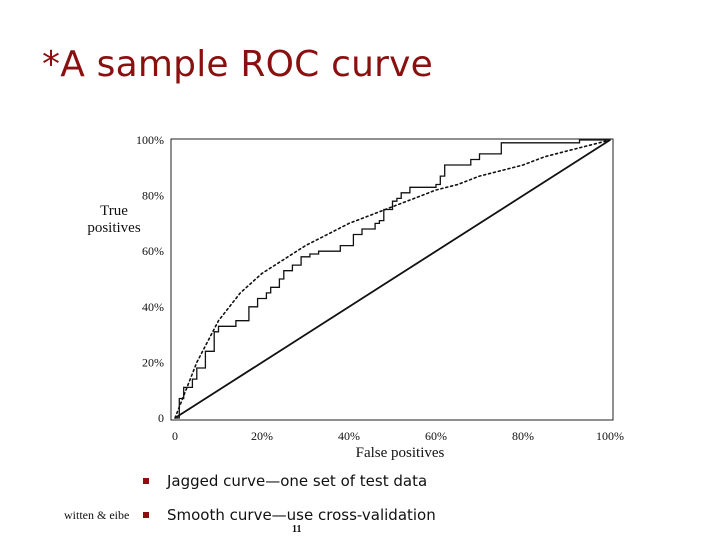  What do you see at coordinates (398, 436) in the screenshot?
I see `x-tick-labels: 0 20% 40% 60% 80% 100%` at bounding box center [398, 436].